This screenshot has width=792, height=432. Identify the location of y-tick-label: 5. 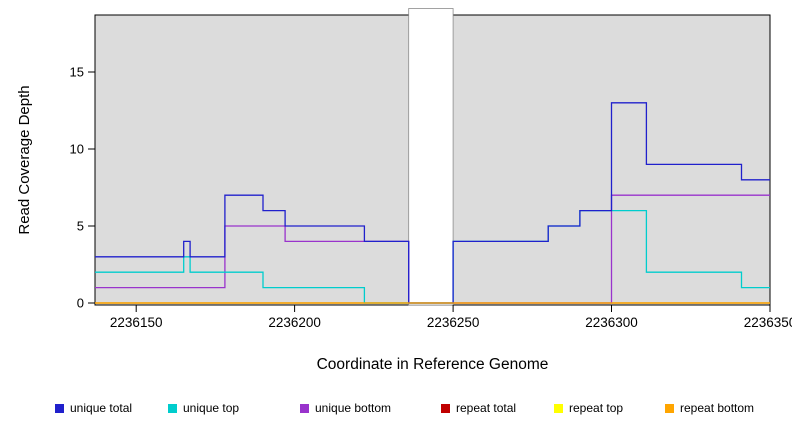
(80, 226).